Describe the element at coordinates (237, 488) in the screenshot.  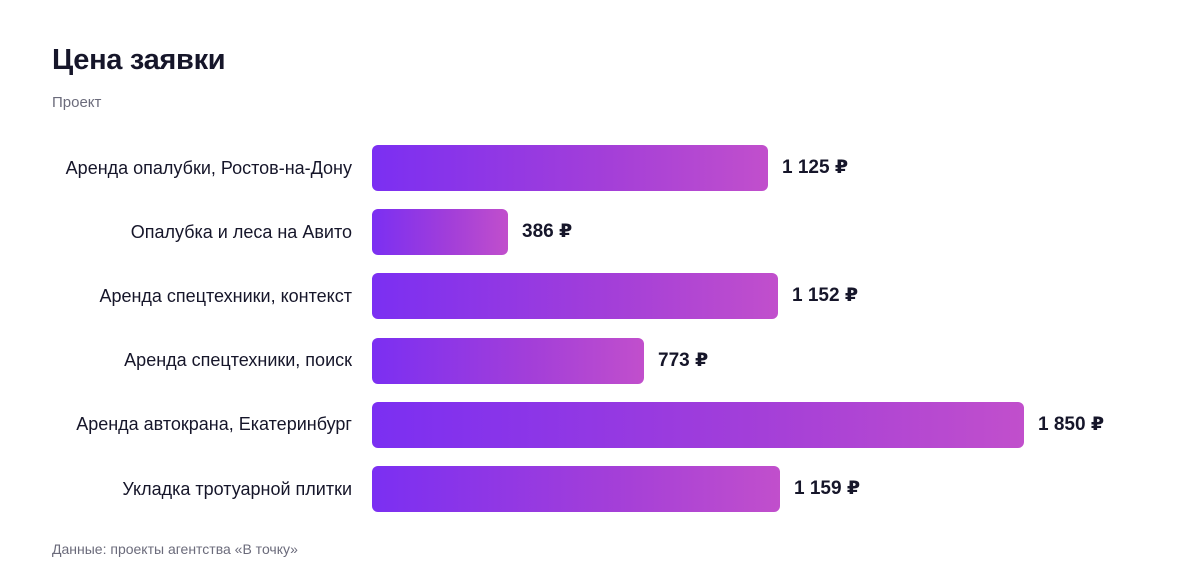
I see `category-label: Укладка тротуарной плитки` at that location.